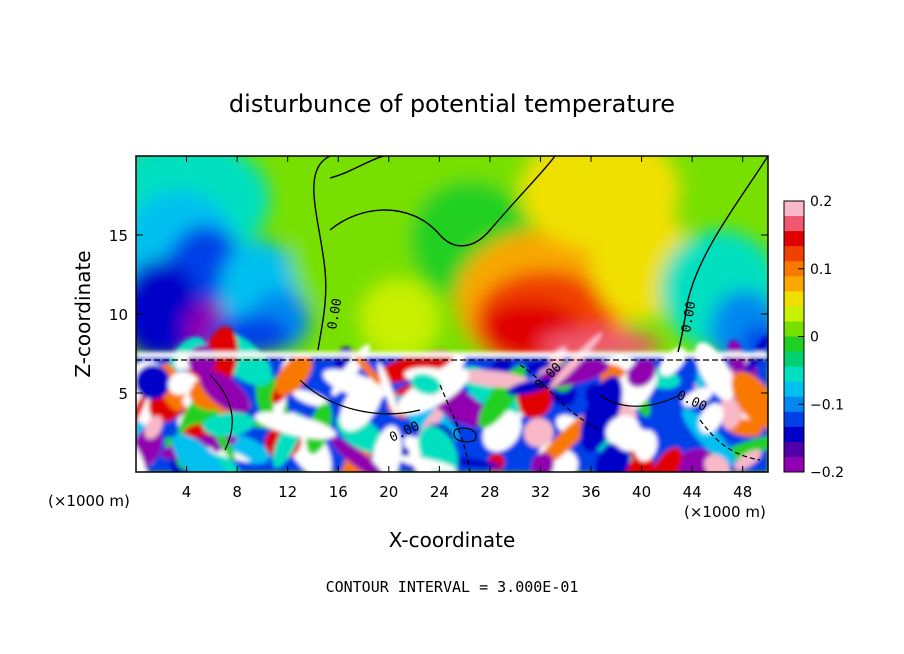 Image resolution: width=904 pixels, height=654 pixels. What do you see at coordinates (821, 270) in the screenshot?
I see `colorbar-tick-label: 0.1` at bounding box center [821, 270].